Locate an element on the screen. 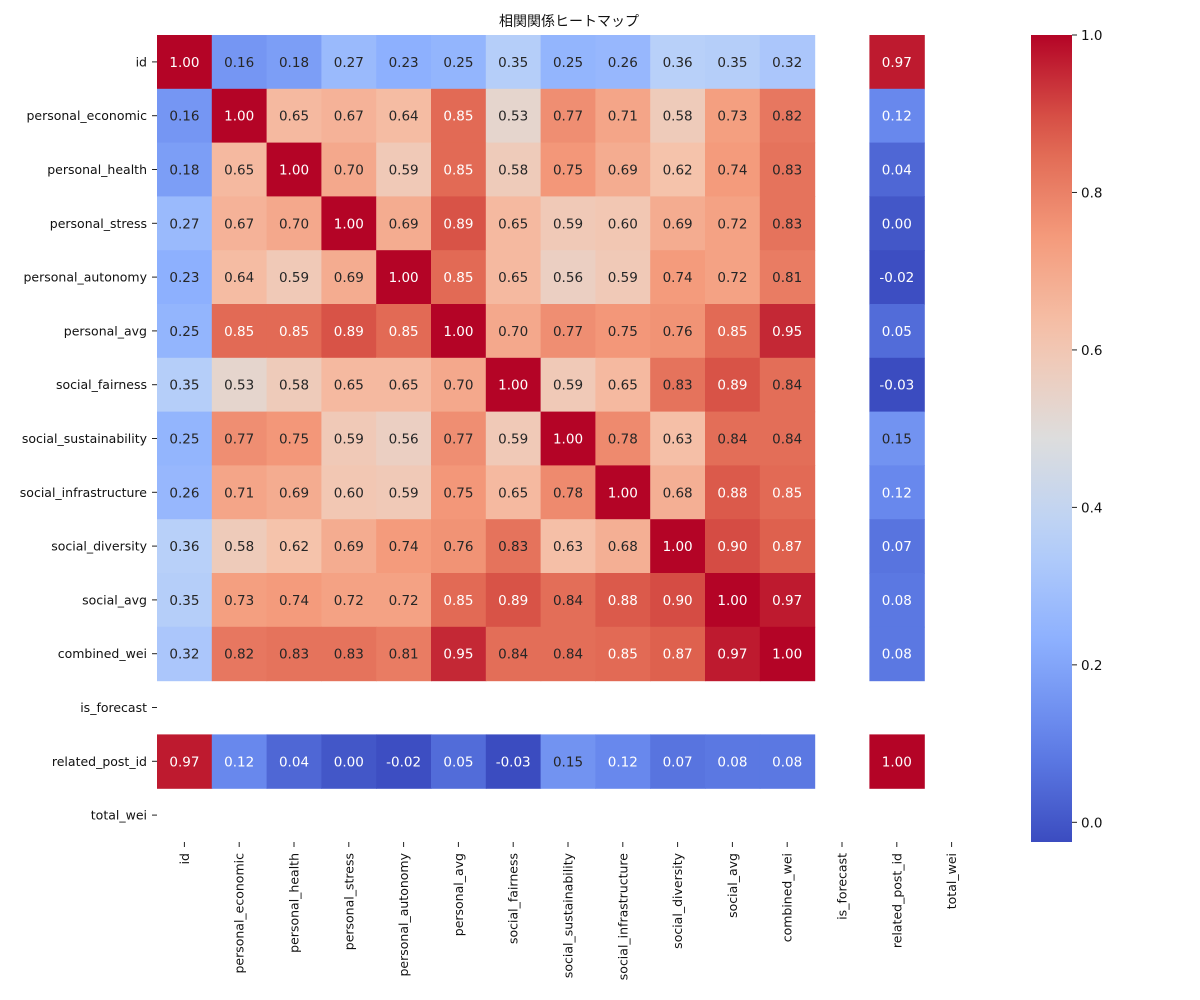 The image size is (1200, 1000). column-tick-label: social_diversity is located at coordinates (677, 900).